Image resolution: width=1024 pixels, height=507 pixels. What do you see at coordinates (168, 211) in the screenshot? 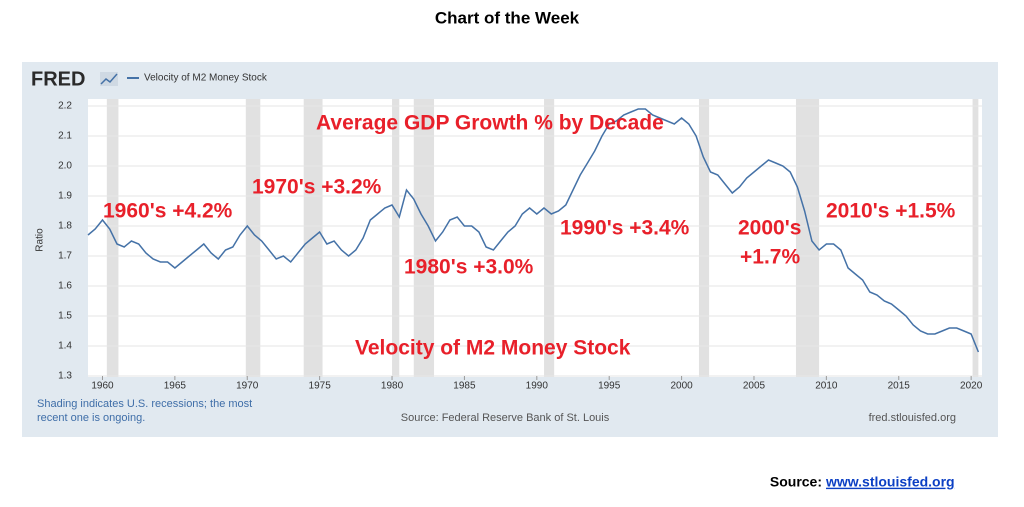
I see `annotation: 1960's +4.2%` at bounding box center [168, 211].